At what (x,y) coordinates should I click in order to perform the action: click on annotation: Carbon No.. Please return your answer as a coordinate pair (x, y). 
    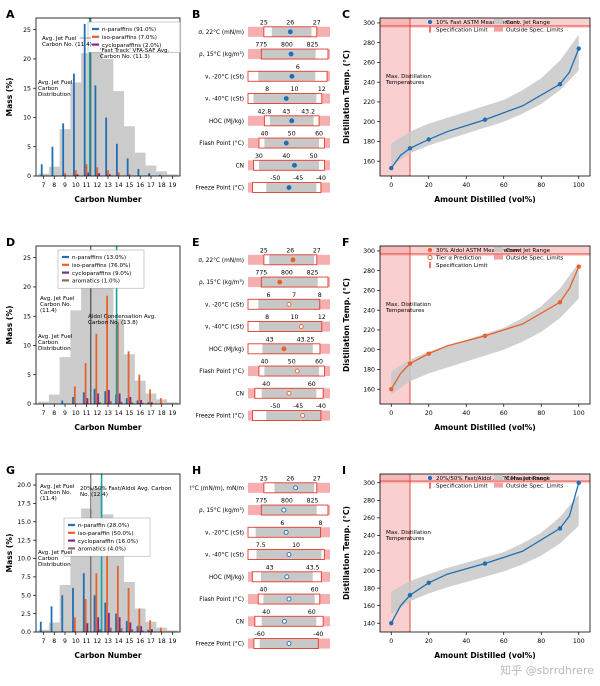
    Looking at the image, I should click on (55, 493).